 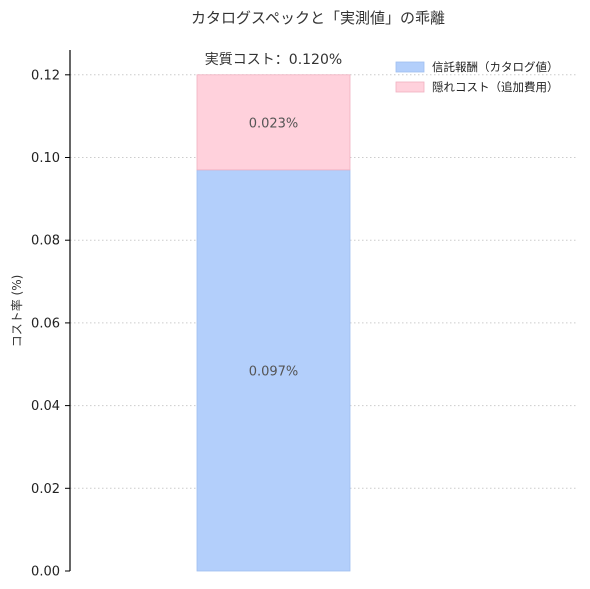 I want to click on y-tick-label: 0.00, so click(x=45, y=572).